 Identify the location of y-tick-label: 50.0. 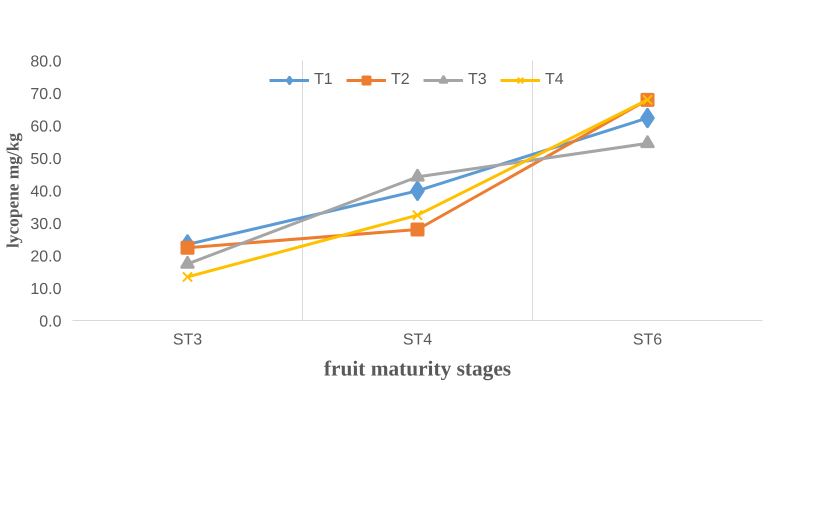
(46, 159).